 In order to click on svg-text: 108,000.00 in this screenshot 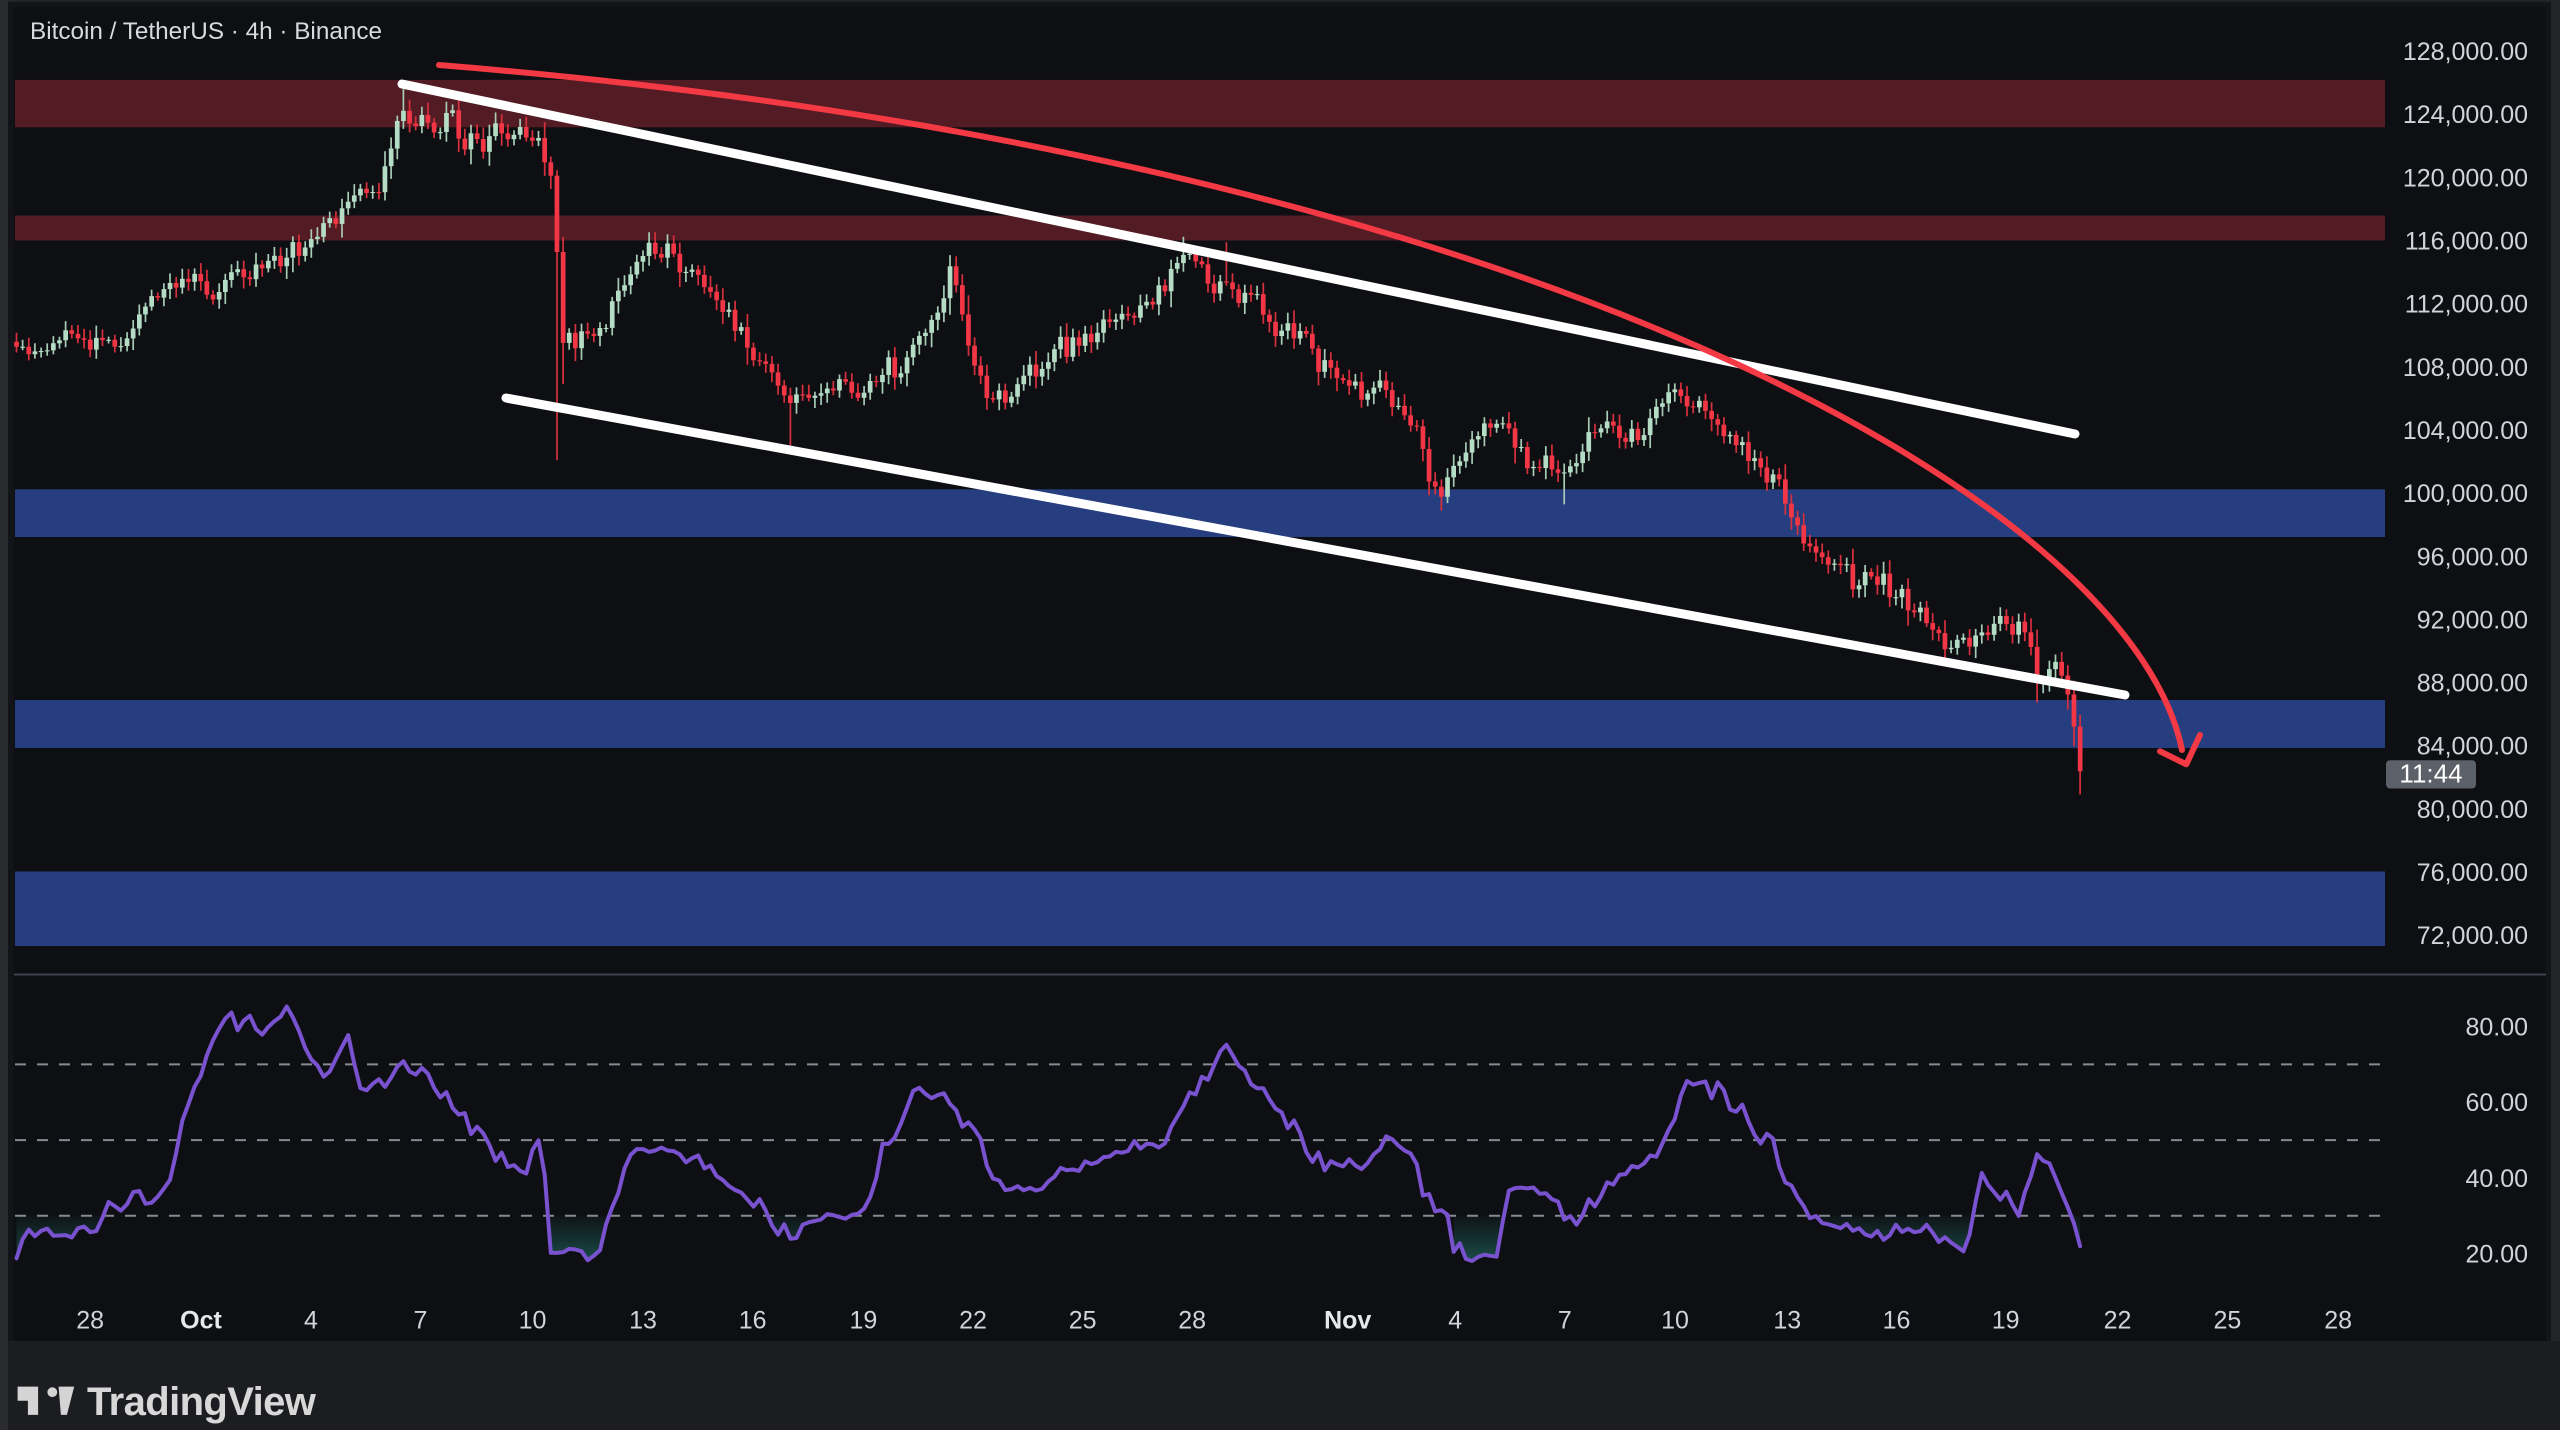, I will do `click(2465, 368)`.